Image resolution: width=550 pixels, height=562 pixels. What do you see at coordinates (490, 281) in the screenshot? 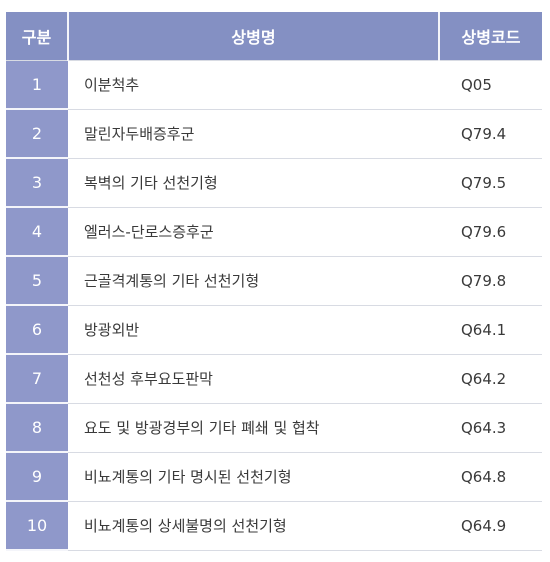
I see `row-disease-code: Q79.8` at bounding box center [490, 281].